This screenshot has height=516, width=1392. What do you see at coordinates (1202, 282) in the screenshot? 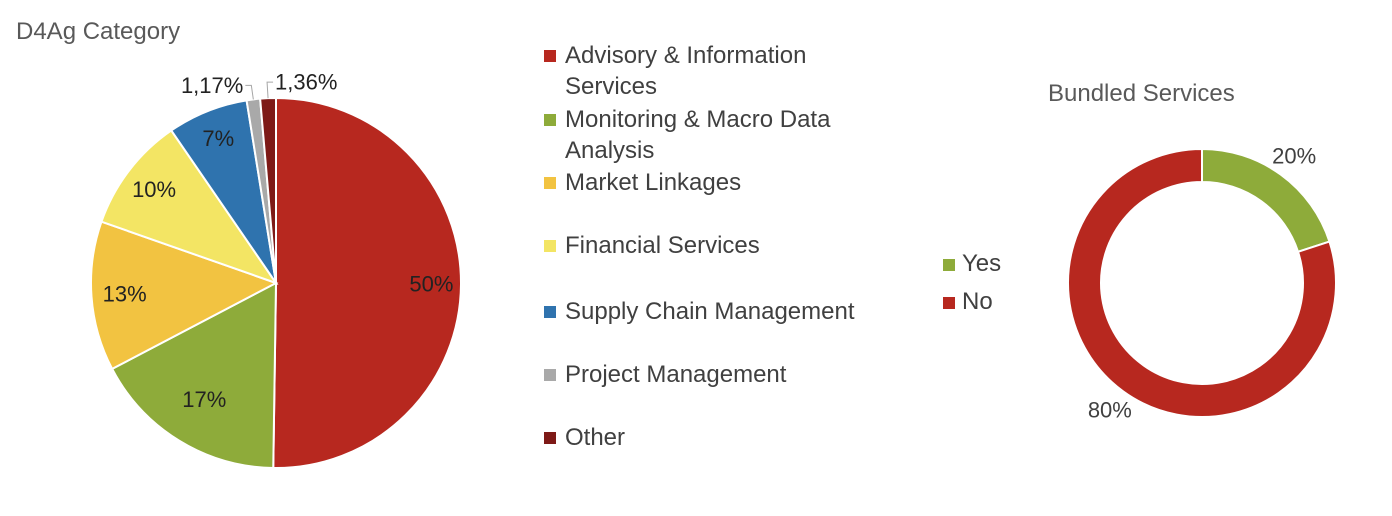
I see `donut-slice-no` at bounding box center [1202, 282].